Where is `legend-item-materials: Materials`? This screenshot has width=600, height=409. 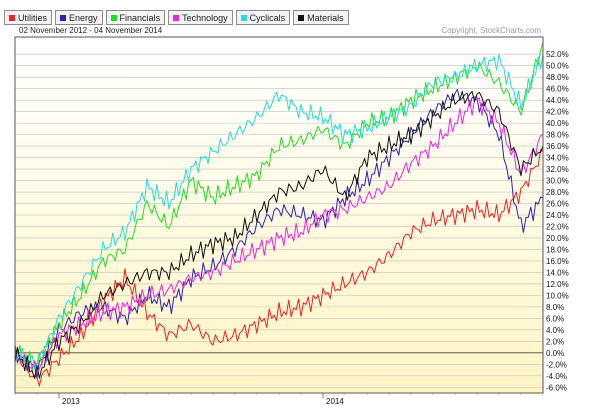
legend-item-materials: Materials is located at coordinates (321, 17).